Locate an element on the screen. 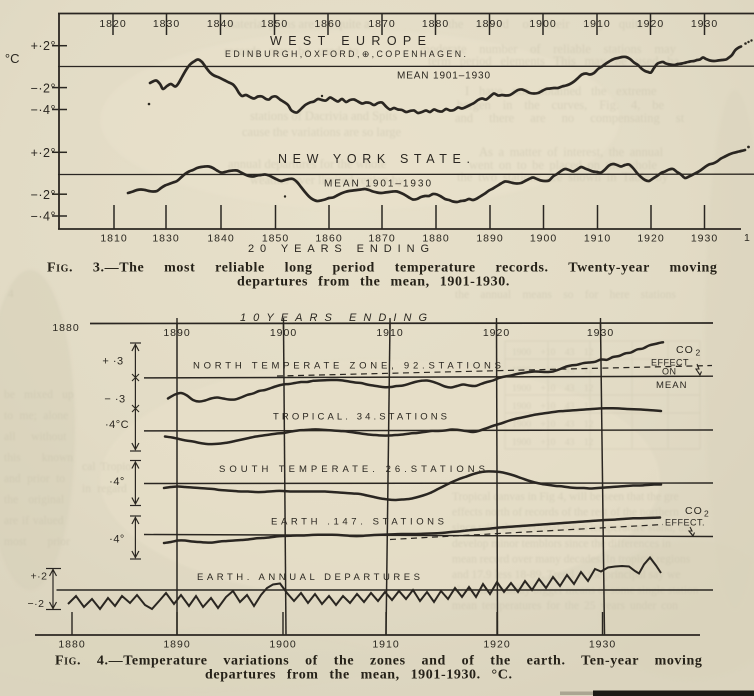 This screenshot has height=696, width=754. svg-text: ·4°C is located at coordinates (117, 425).